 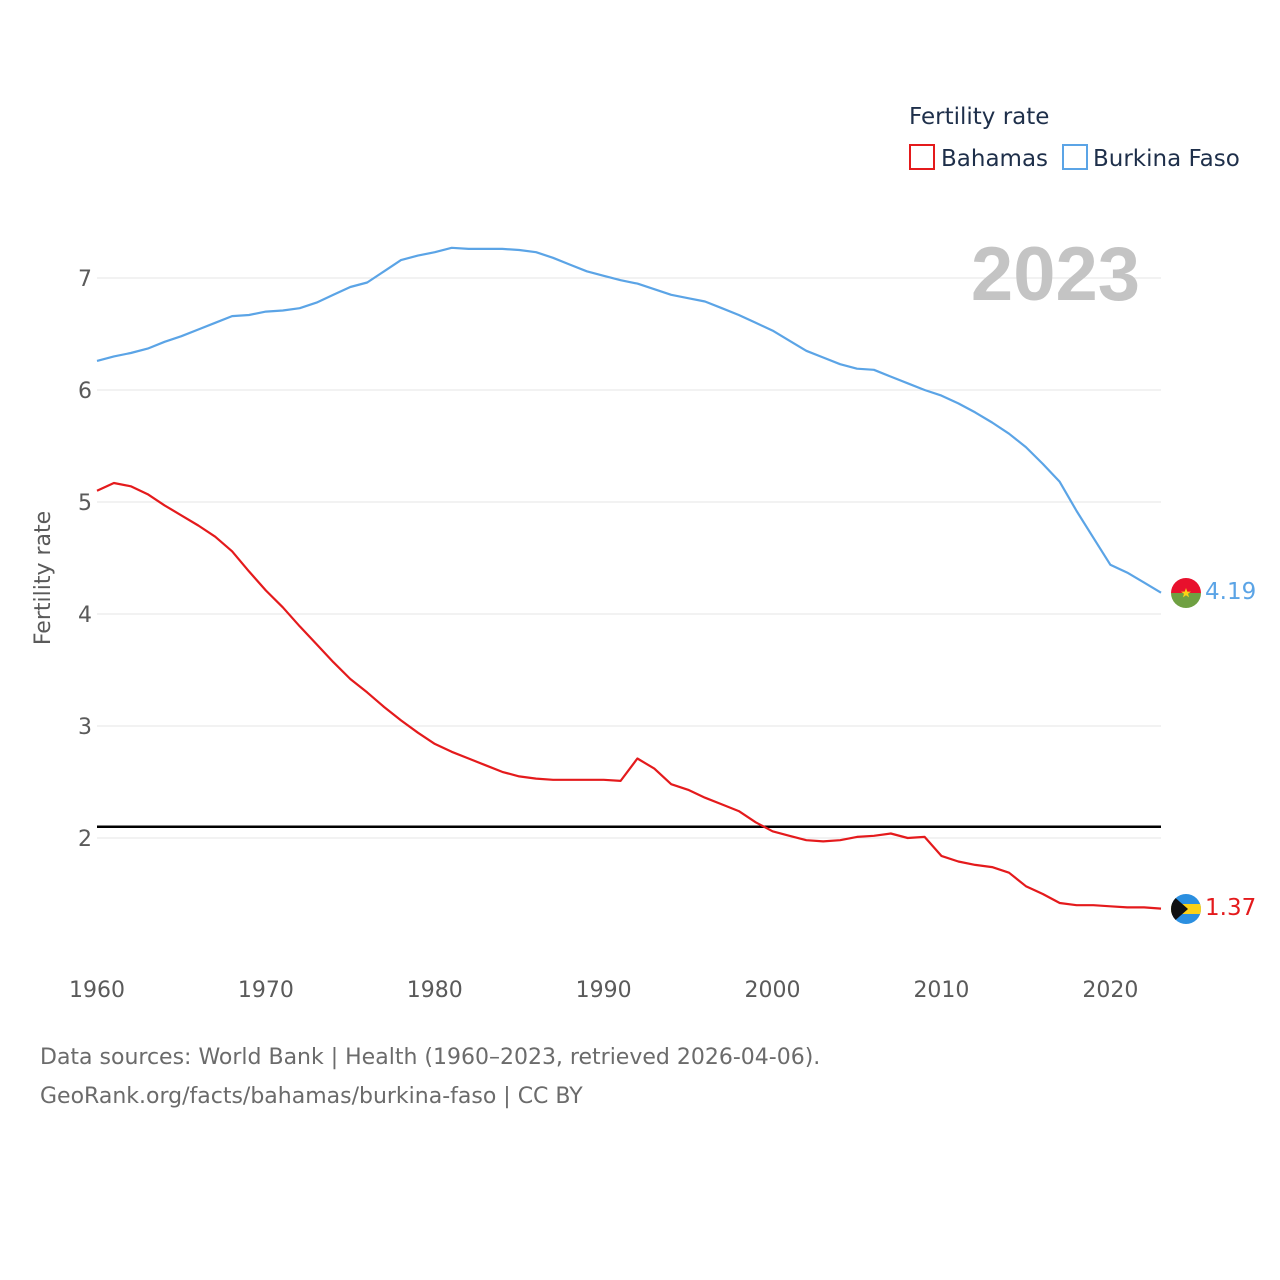 What do you see at coordinates (1074, 138) in the screenshot?
I see `legend: Fertility rate Bahamas Burkina Faso` at bounding box center [1074, 138].